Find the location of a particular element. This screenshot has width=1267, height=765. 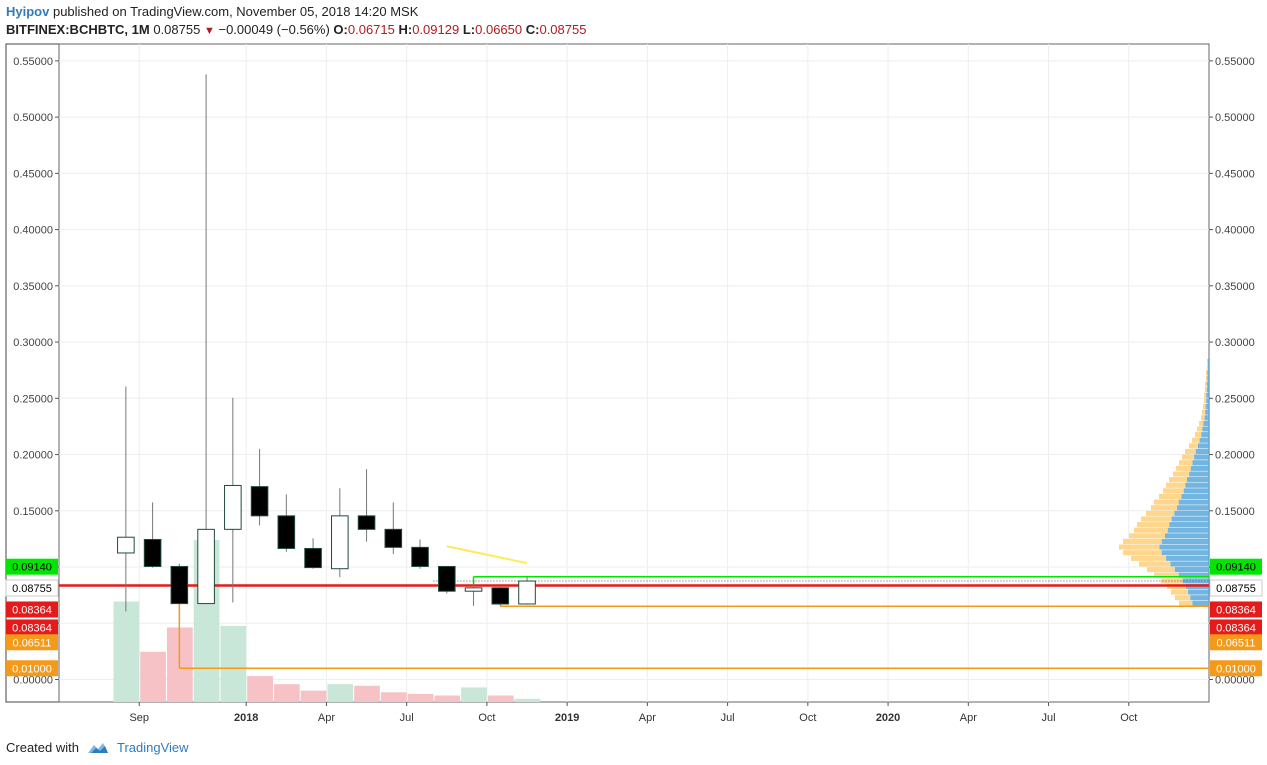

price-badge-right: 0.06511 is located at coordinates (1236, 642).